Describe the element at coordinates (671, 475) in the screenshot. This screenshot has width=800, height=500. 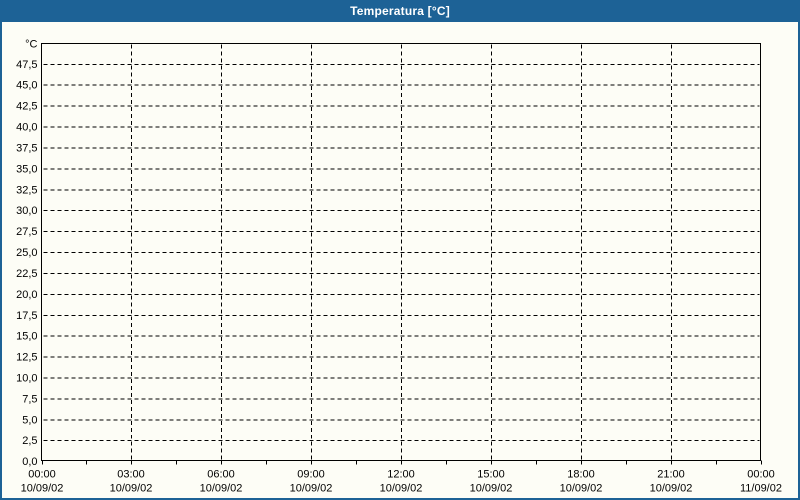
I see `x-tick-time-label: 21:00` at that location.